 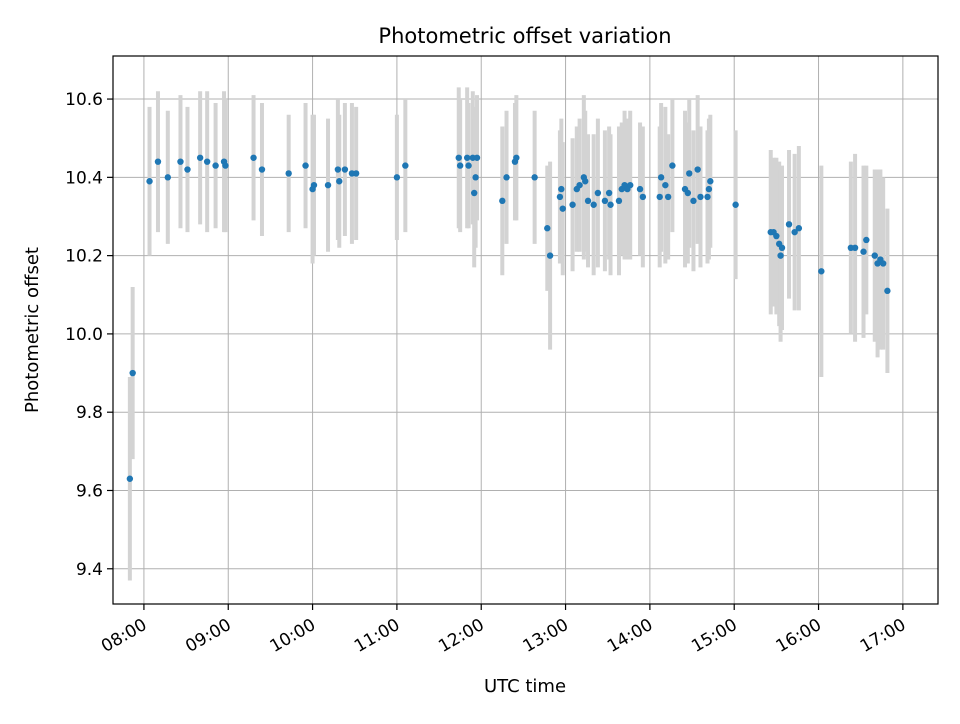 What do you see at coordinates (84, 335) in the screenshot?
I see `y-tick-label: 10.0` at bounding box center [84, 335].